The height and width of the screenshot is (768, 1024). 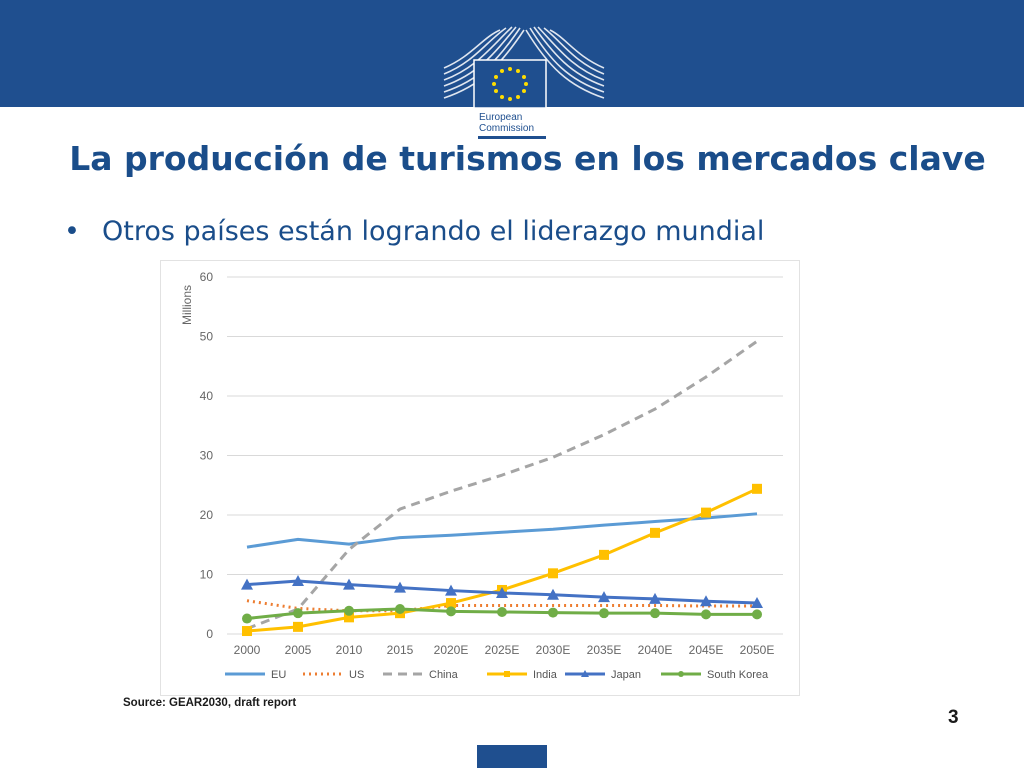 I want to click on logo-underline, so click(x=512, y=137).